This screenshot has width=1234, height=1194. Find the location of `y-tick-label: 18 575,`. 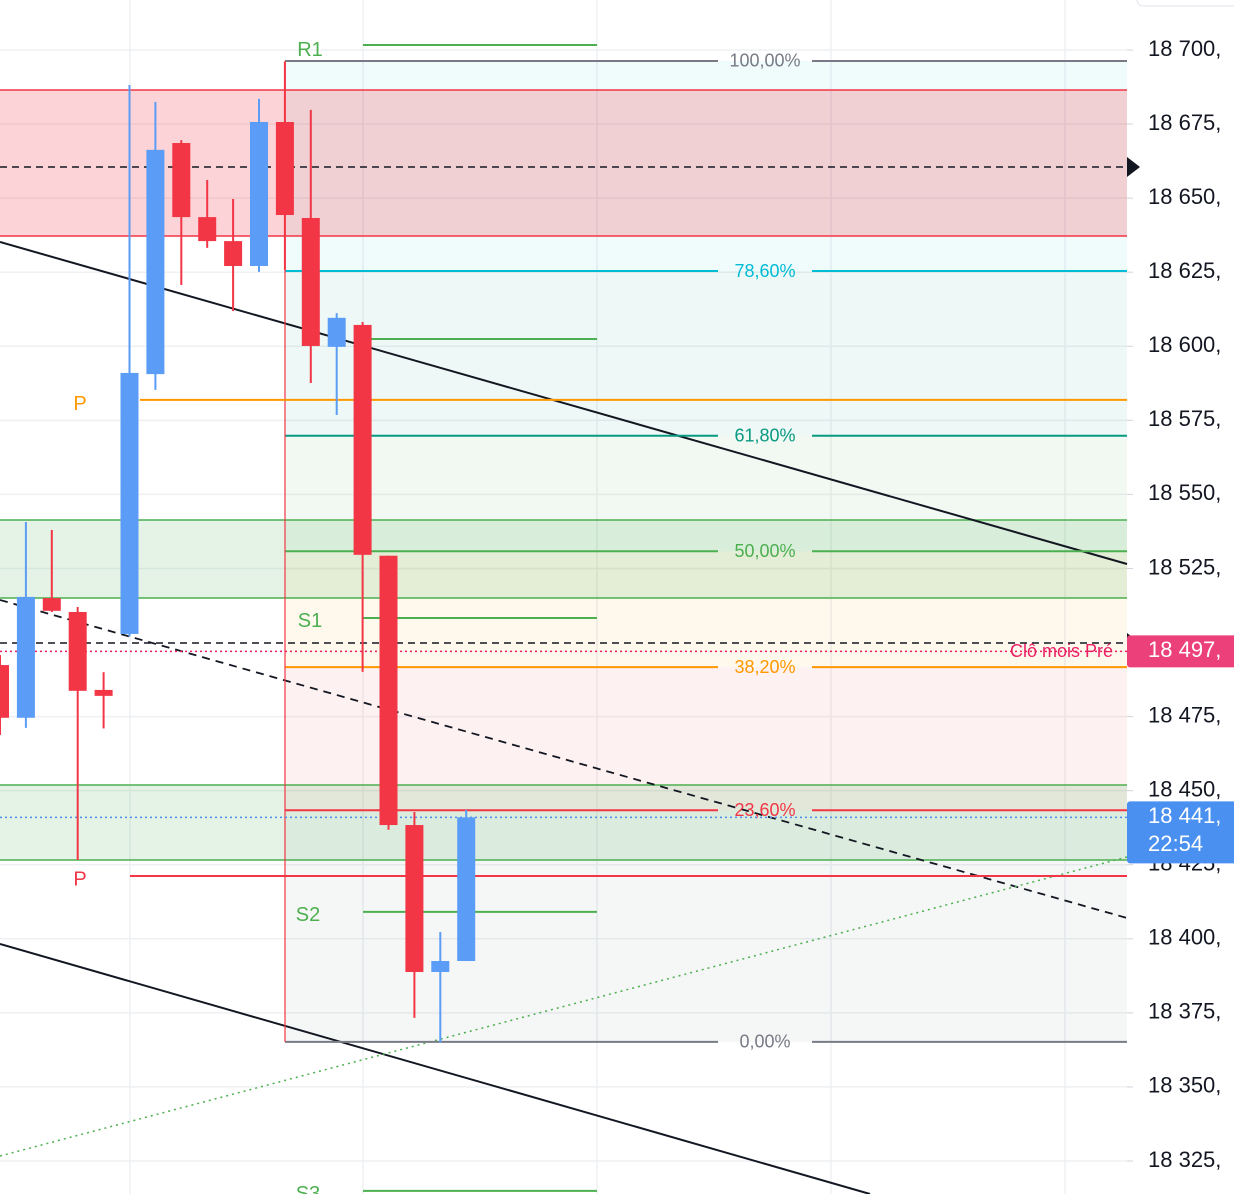

y-tick-label: 18 575, is located at coordinates (1184, 418).